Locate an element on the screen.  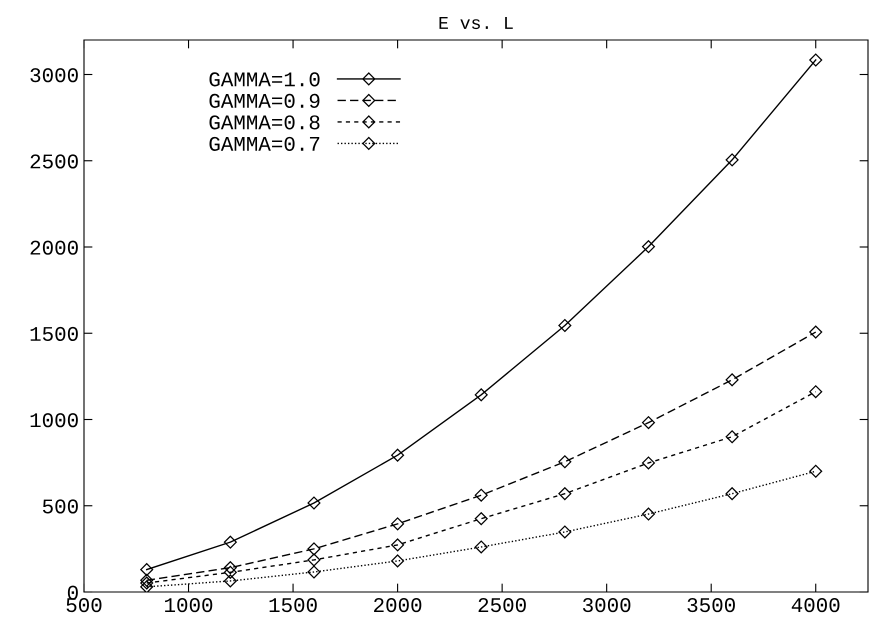
x-tick-label: 500 is located at coordinates (84, 605).